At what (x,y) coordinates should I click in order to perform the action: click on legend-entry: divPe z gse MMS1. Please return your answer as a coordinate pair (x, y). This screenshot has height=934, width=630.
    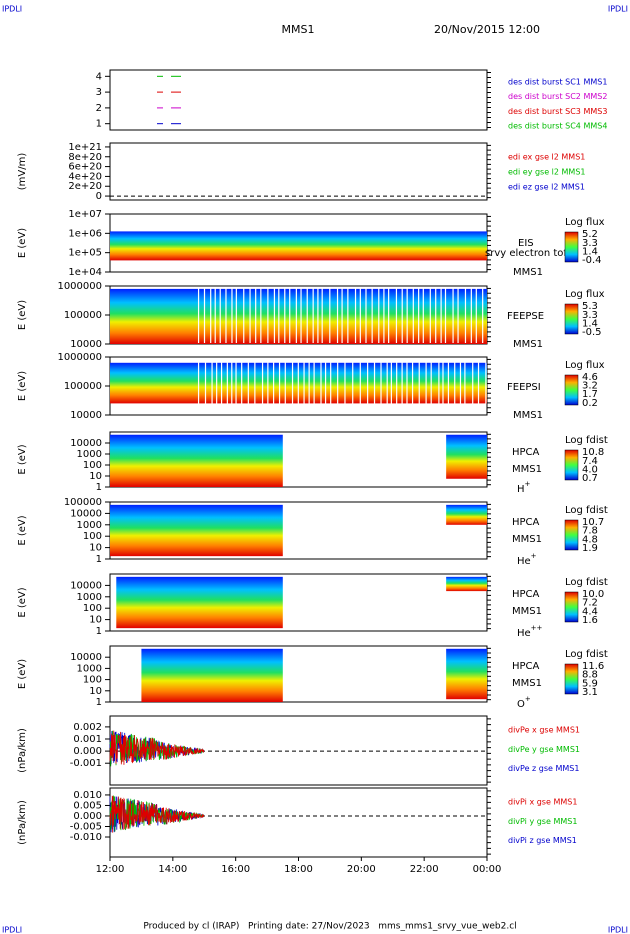
    Looking at the image, I should click on (543, 768).